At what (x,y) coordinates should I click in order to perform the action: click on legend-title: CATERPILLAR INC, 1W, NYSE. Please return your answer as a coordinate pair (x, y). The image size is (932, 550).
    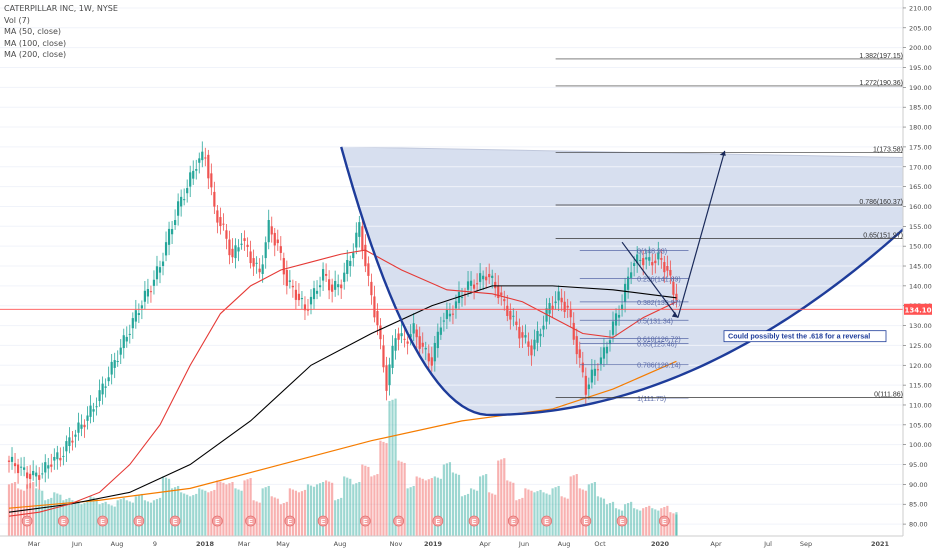
    Looking at the image, I should click on (61, 8).